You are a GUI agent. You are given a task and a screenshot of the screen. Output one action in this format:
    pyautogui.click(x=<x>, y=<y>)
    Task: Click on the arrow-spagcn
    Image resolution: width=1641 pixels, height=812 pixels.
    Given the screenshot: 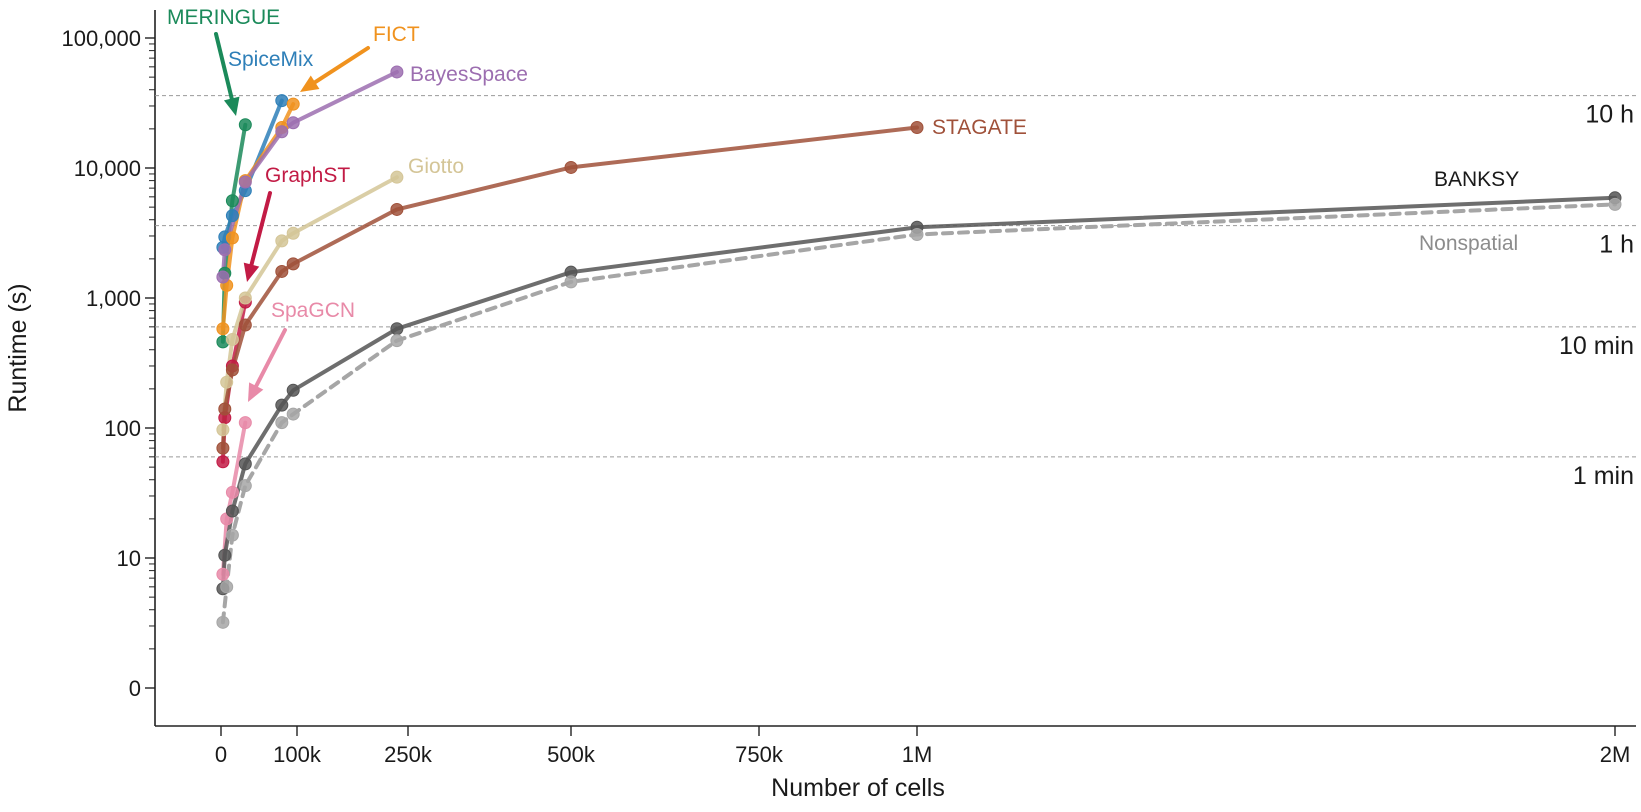 What is the action you would take?
    pyautogui.click(x=270, y=358)
    